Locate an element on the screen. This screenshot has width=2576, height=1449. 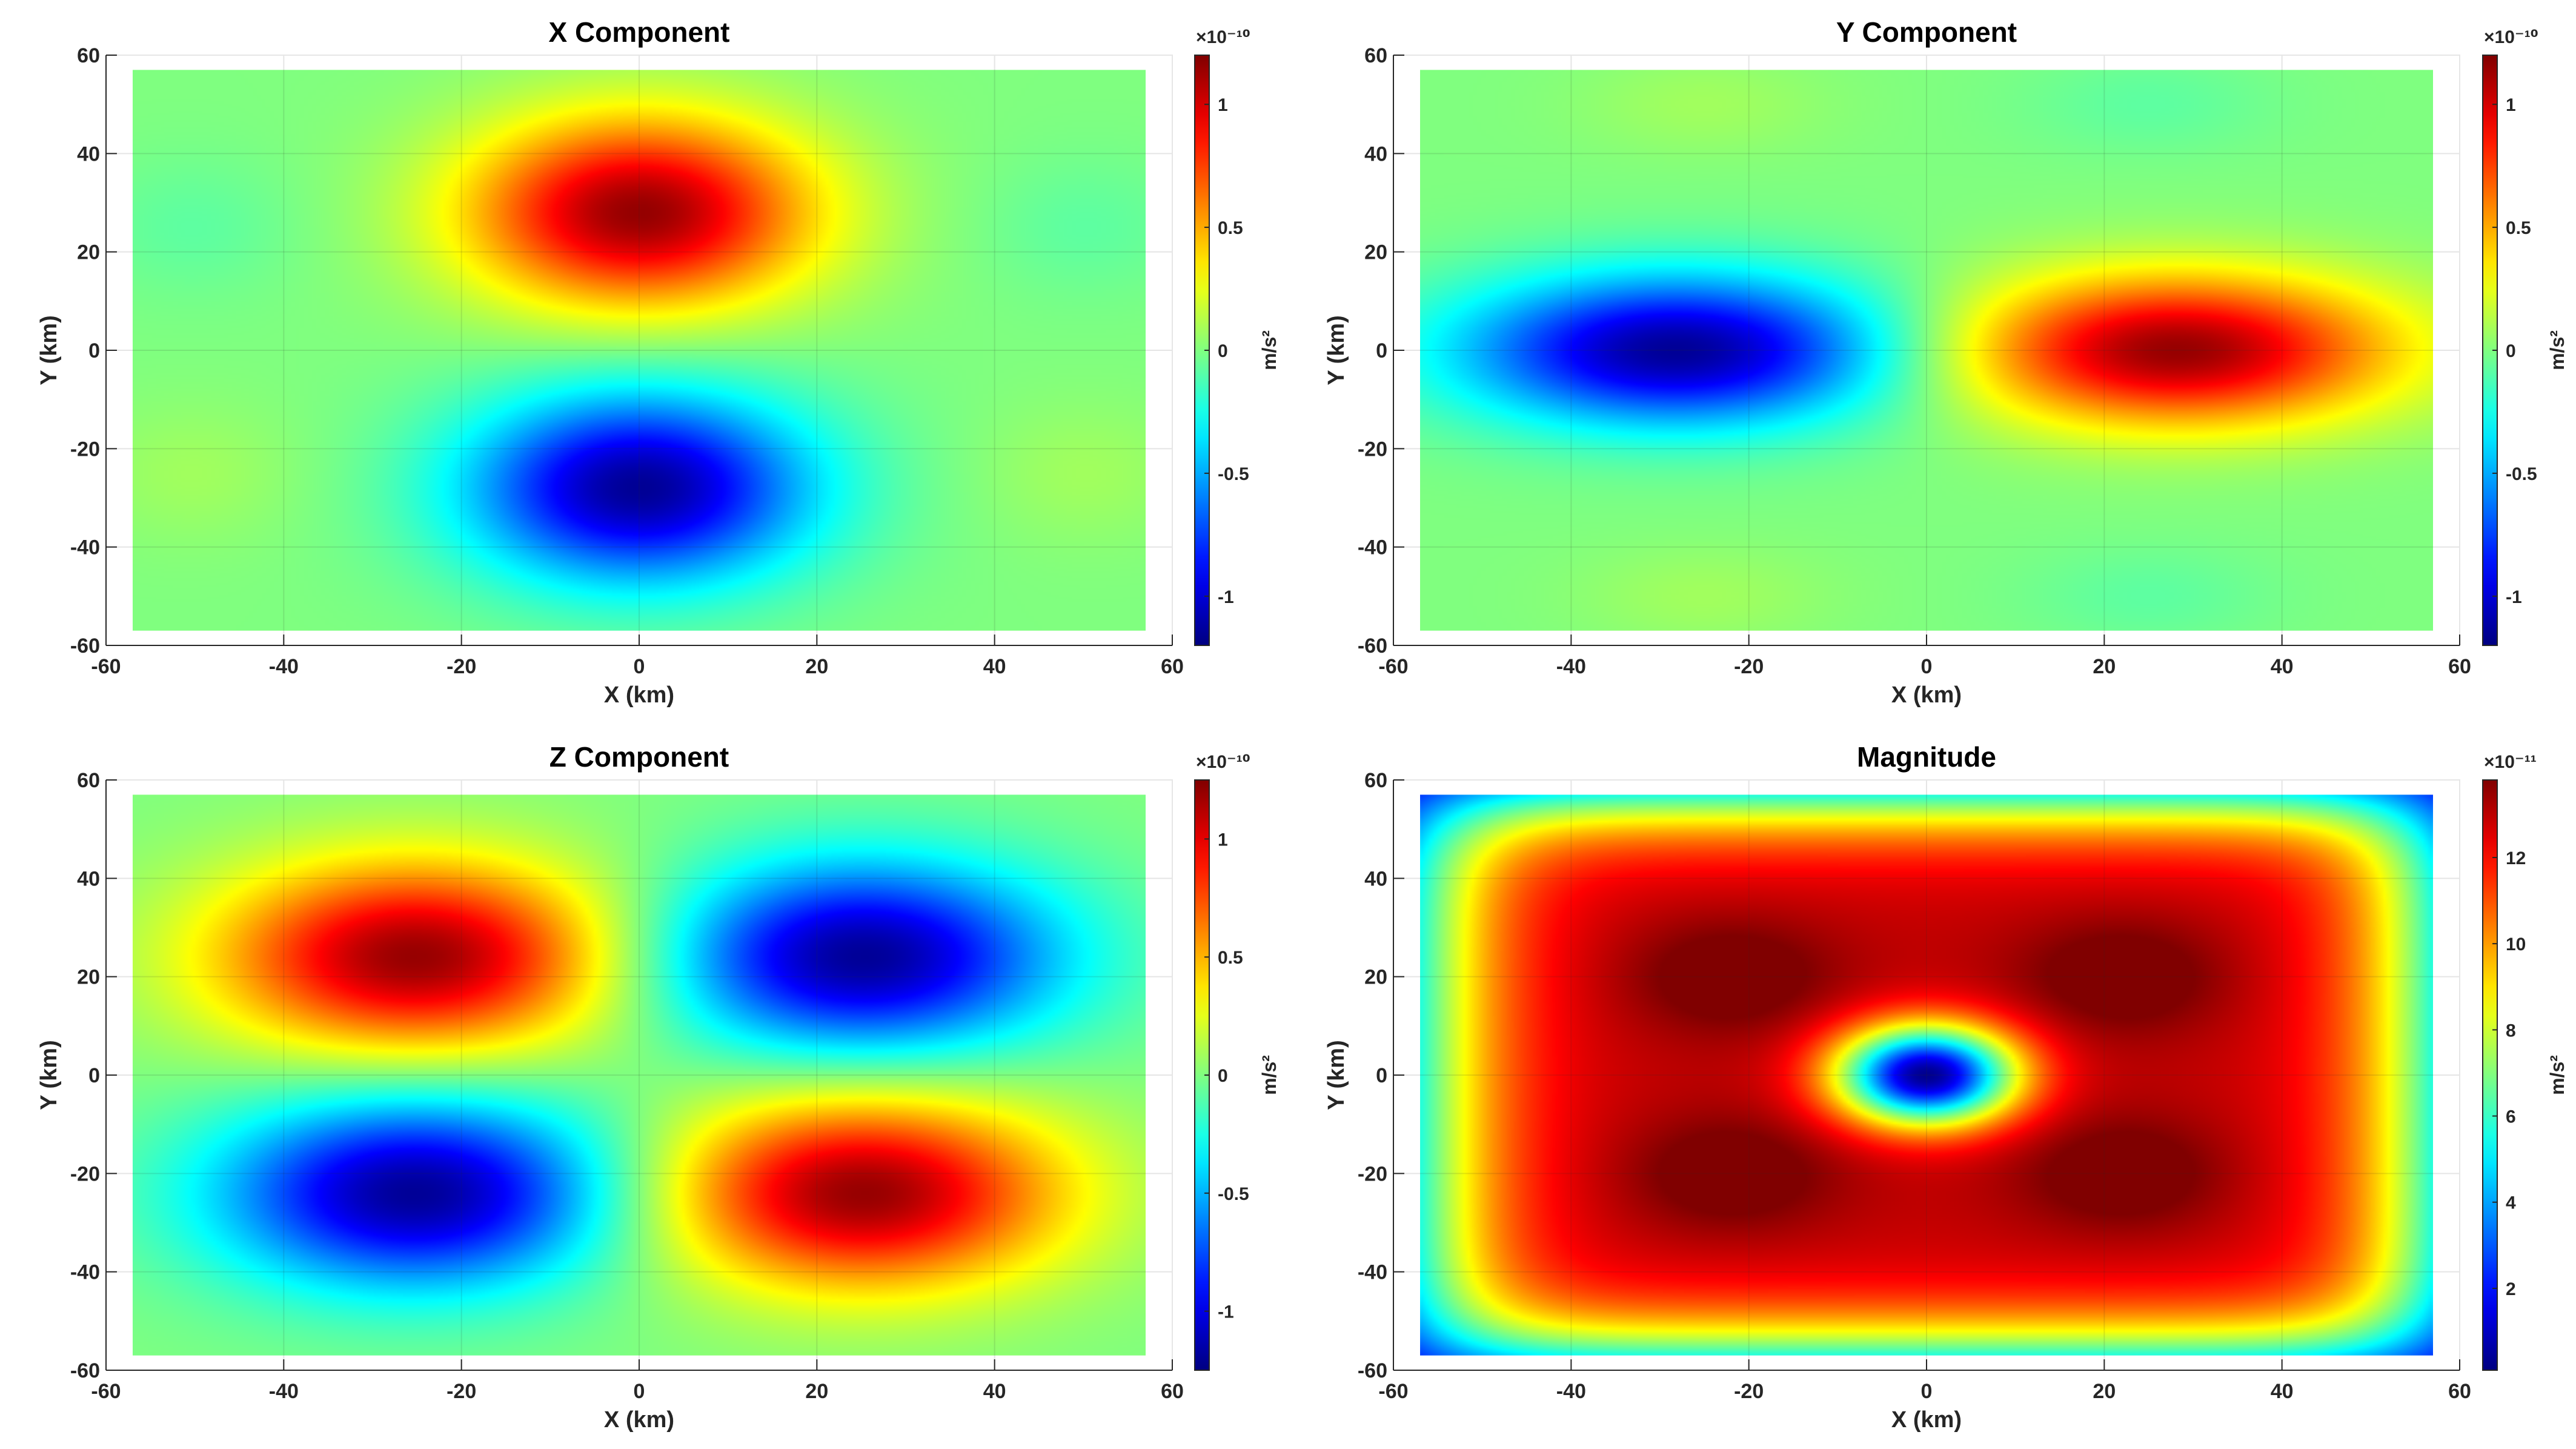
magnitude-colorbar-tick-label-1: 4 is located at coordinates (2511, 1203).